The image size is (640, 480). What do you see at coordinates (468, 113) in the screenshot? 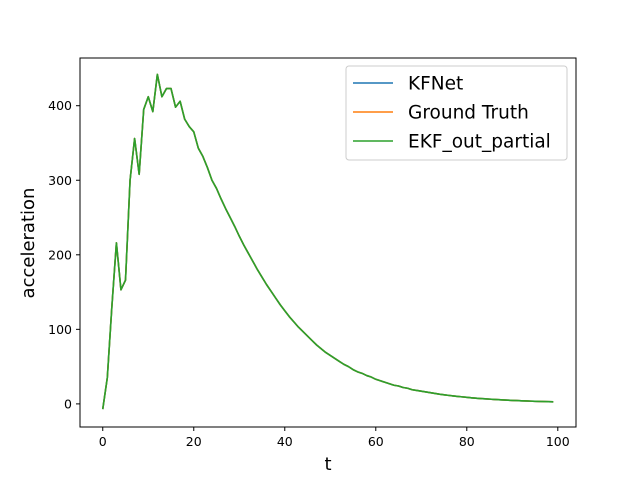
I see `legend-label-ground-truth: Ground Truth` at bounding box center [468, 113].